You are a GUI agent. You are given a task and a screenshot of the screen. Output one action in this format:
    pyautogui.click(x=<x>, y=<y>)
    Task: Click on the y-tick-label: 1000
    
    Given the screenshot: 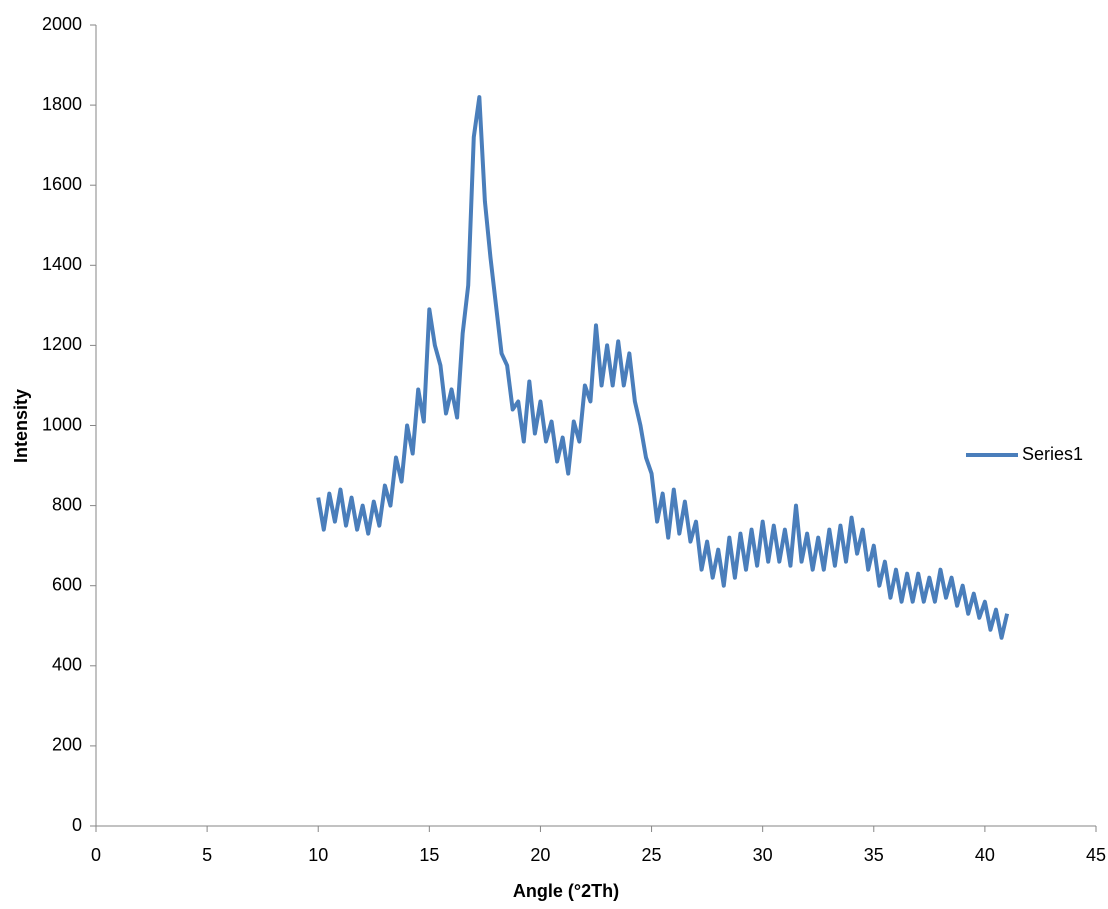 What is the action you would take?
    pyautogui.click(x=62, y=424)
    